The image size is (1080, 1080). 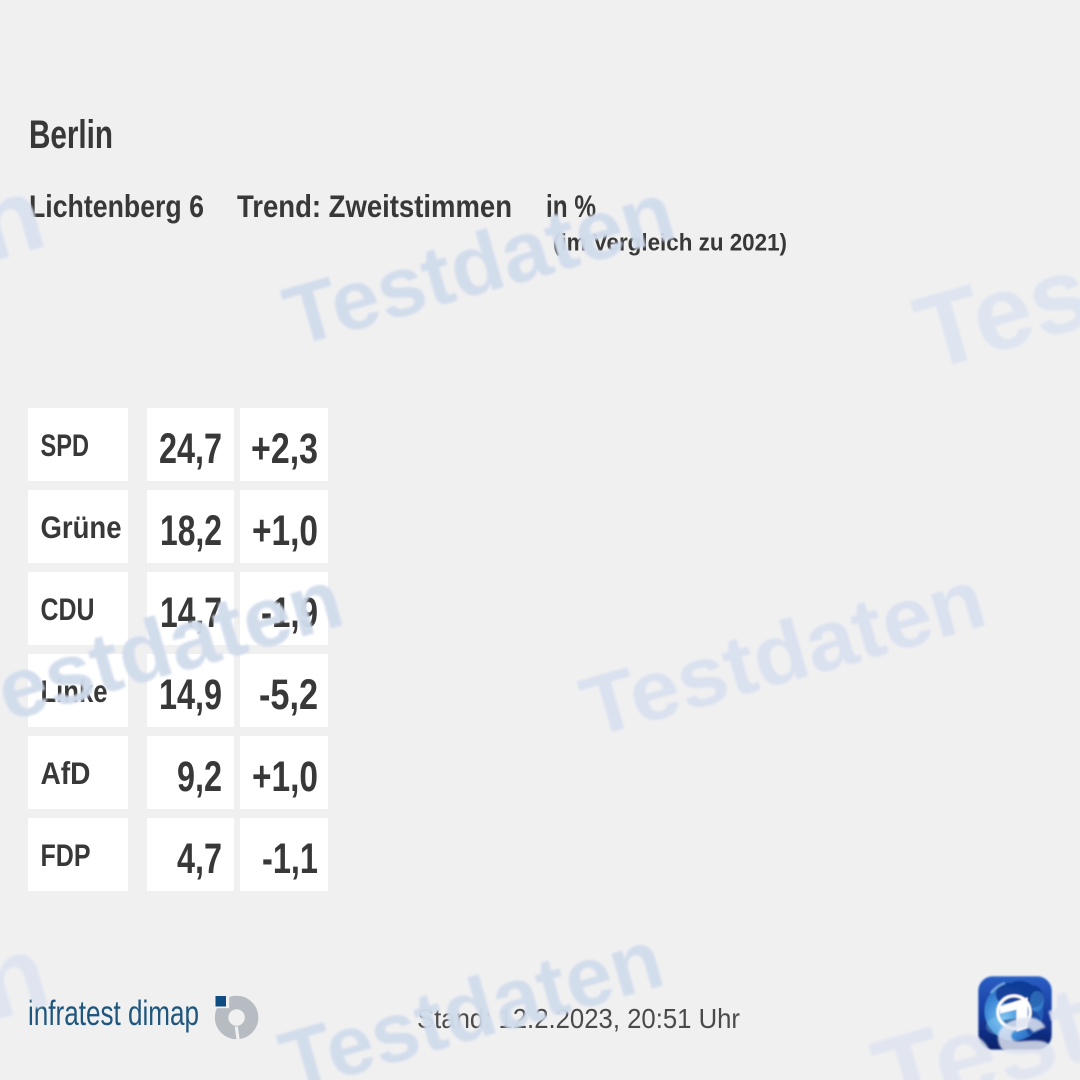 I want to click on svg-text: AfD, so click(x=66, y=773).